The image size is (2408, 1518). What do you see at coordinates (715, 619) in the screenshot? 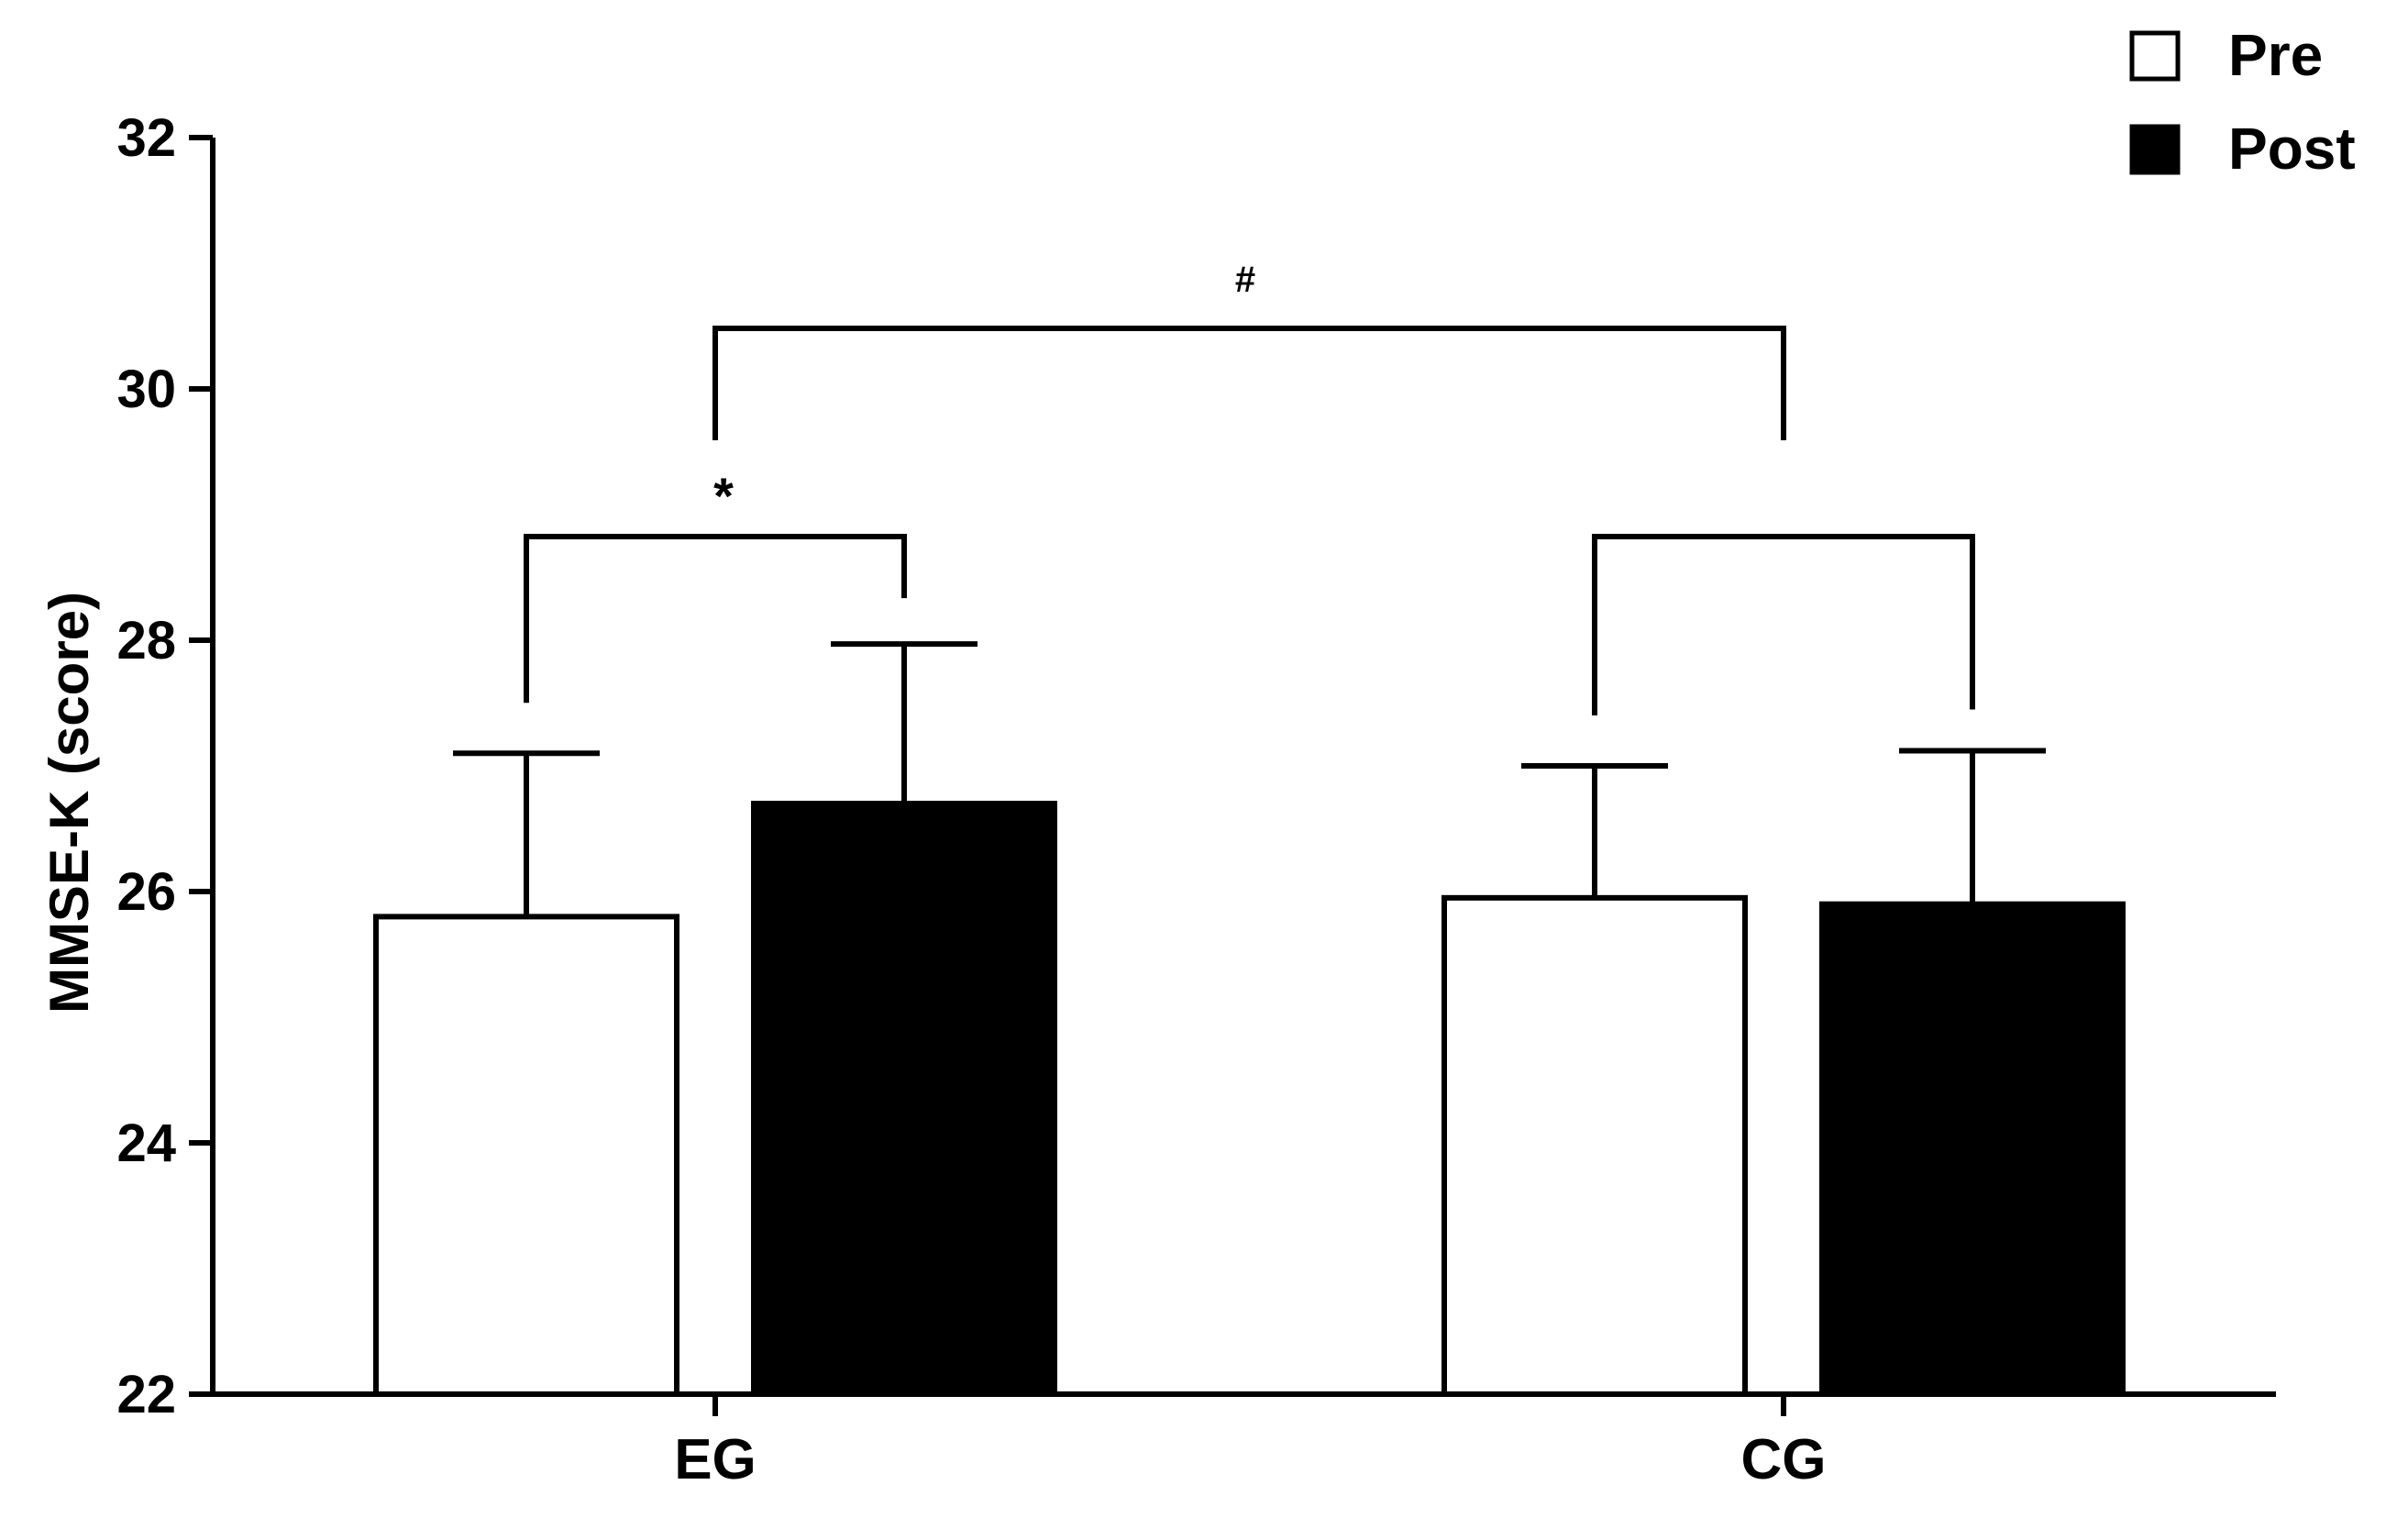
I see `bracket-eg-pre-post` at bounding box center [715, 619].